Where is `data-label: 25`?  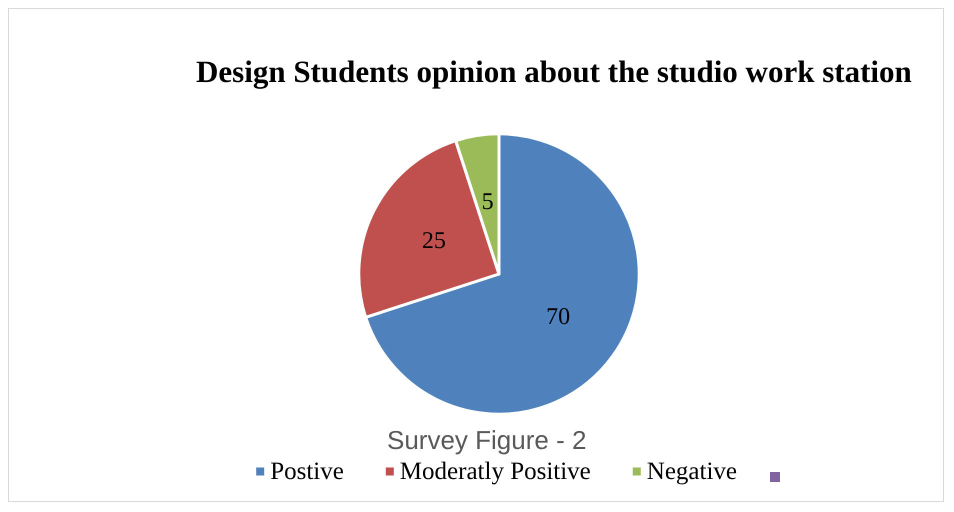 data-label: 25 is located at coordinates (434, 241).